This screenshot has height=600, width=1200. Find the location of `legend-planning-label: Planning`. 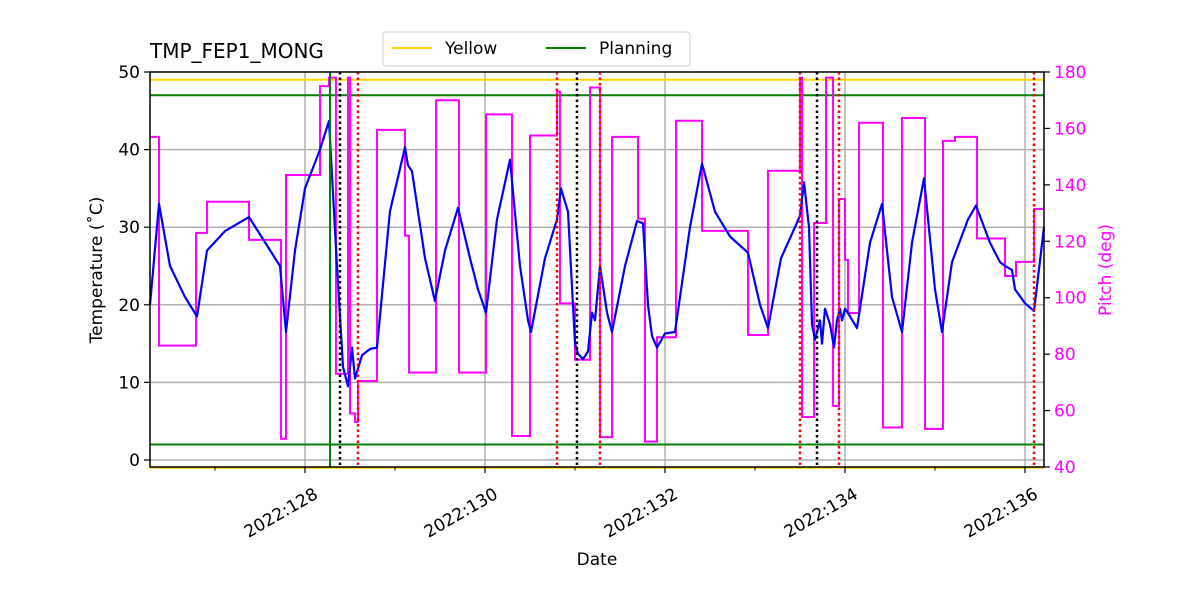

legend-planning-label: Planning is located at coordinates (635, 49).